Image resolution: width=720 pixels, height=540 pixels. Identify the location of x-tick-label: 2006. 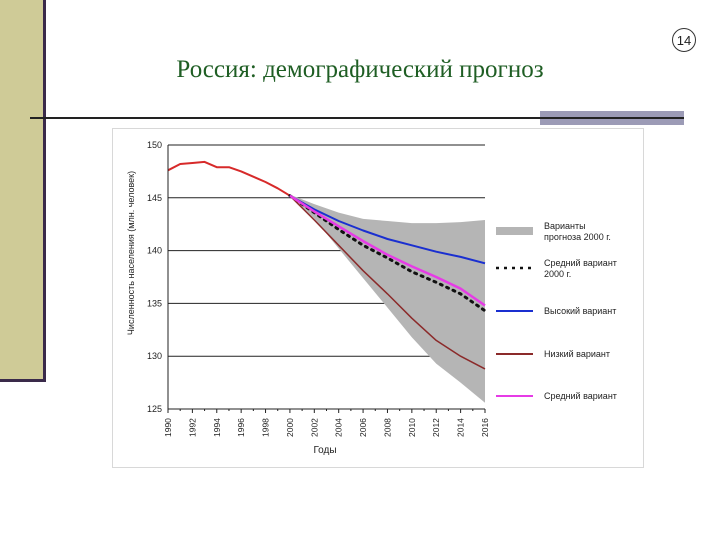
(363, 427).